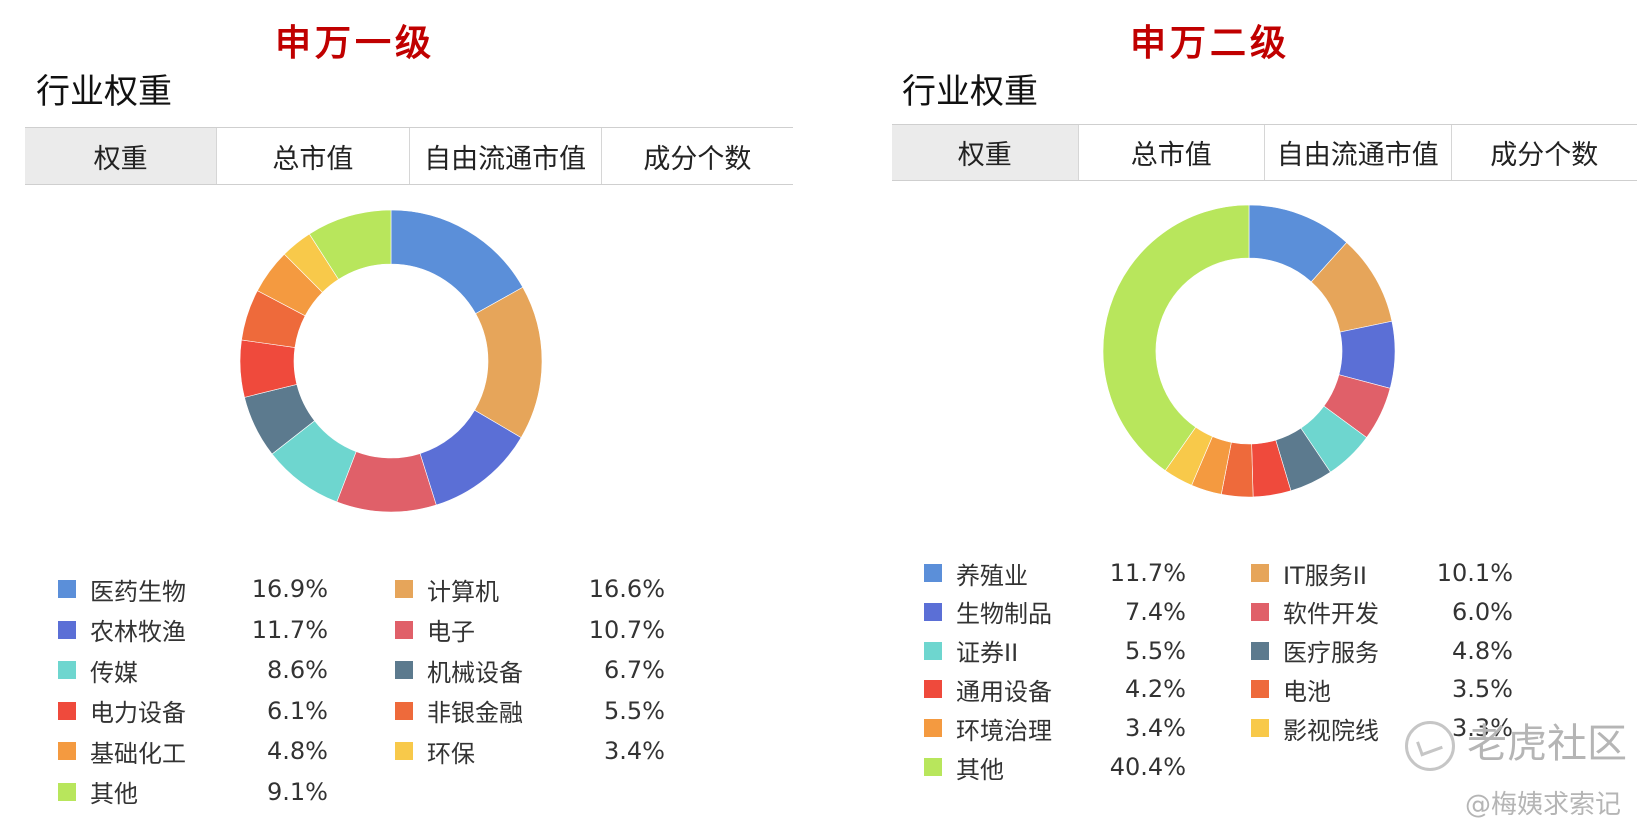  I want to click on legend-value: 7.4%, so click(1155, 611).